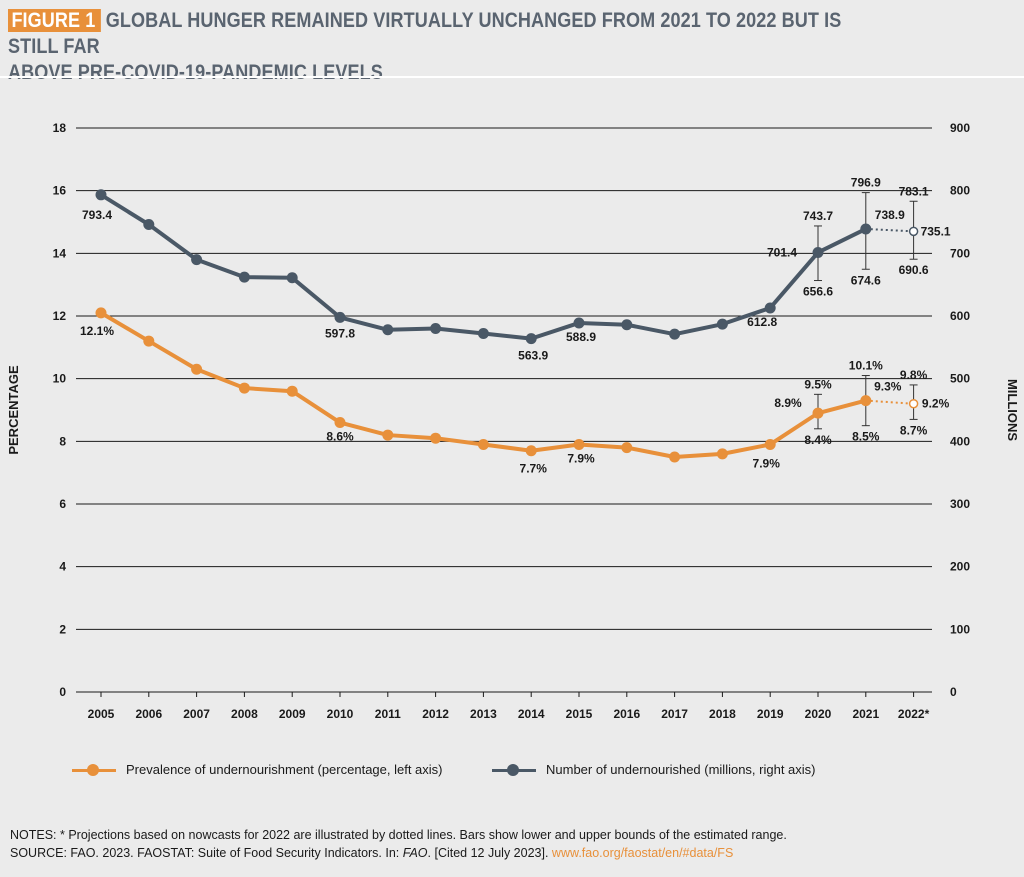  I want to click on left-projection-line, so click(889, 402).